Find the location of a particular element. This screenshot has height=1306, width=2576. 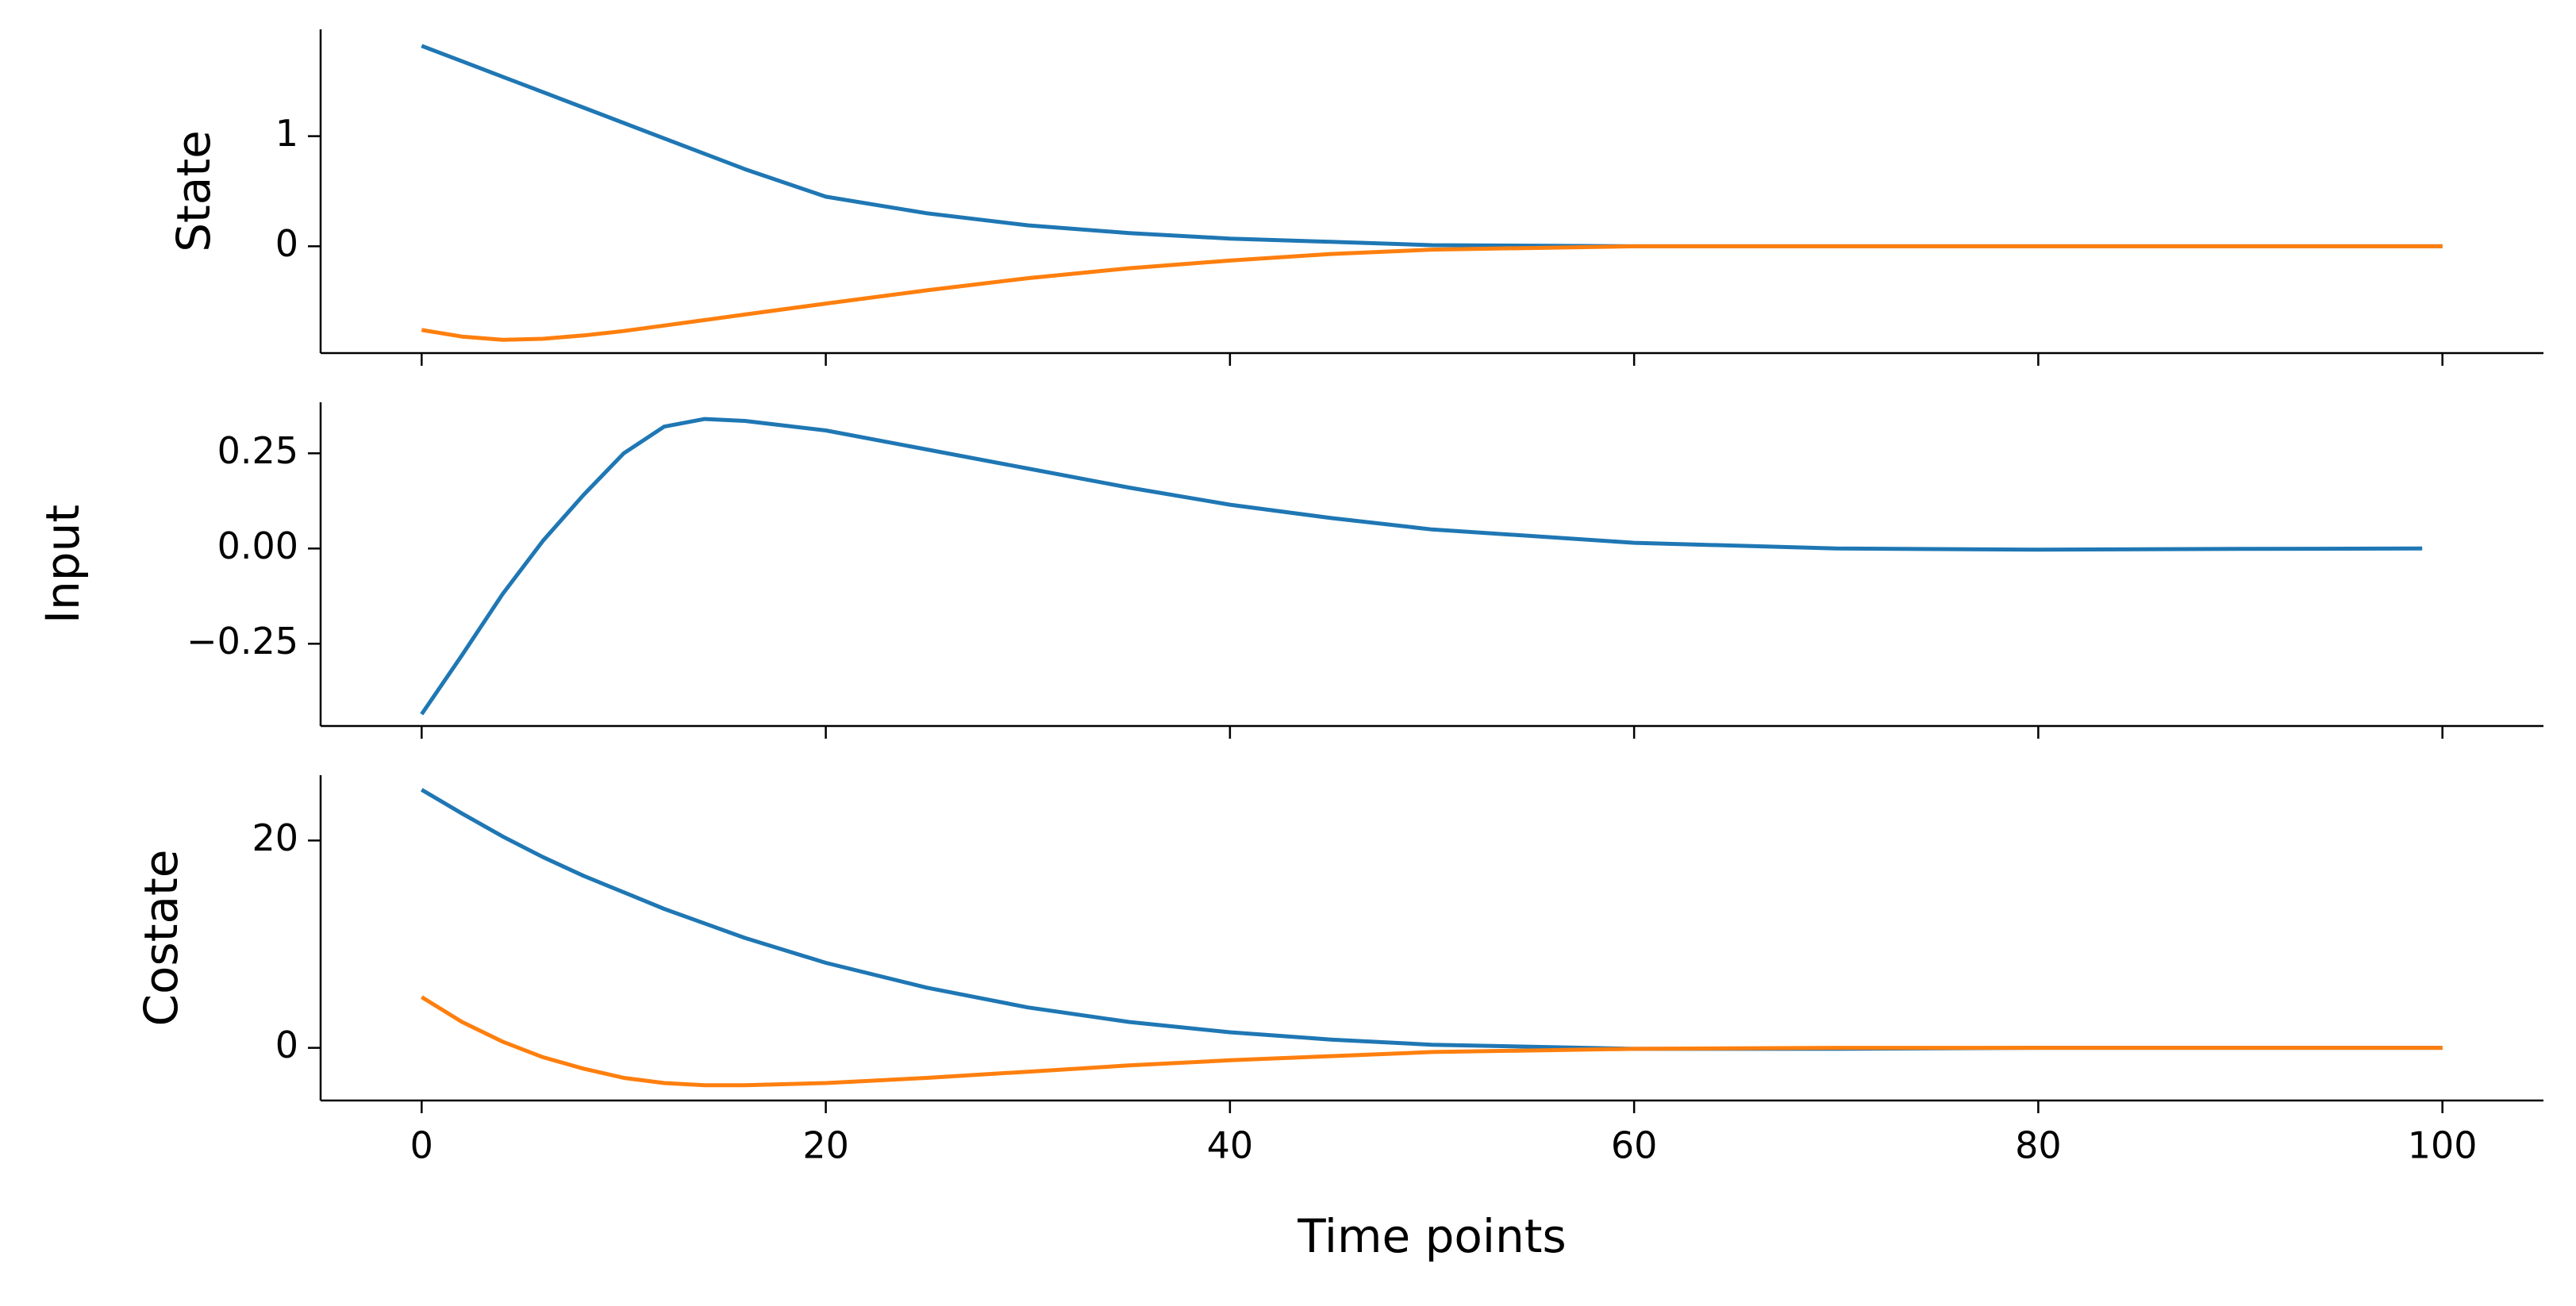

x-tick-label: 20 is located at coordinates (825, 1145).